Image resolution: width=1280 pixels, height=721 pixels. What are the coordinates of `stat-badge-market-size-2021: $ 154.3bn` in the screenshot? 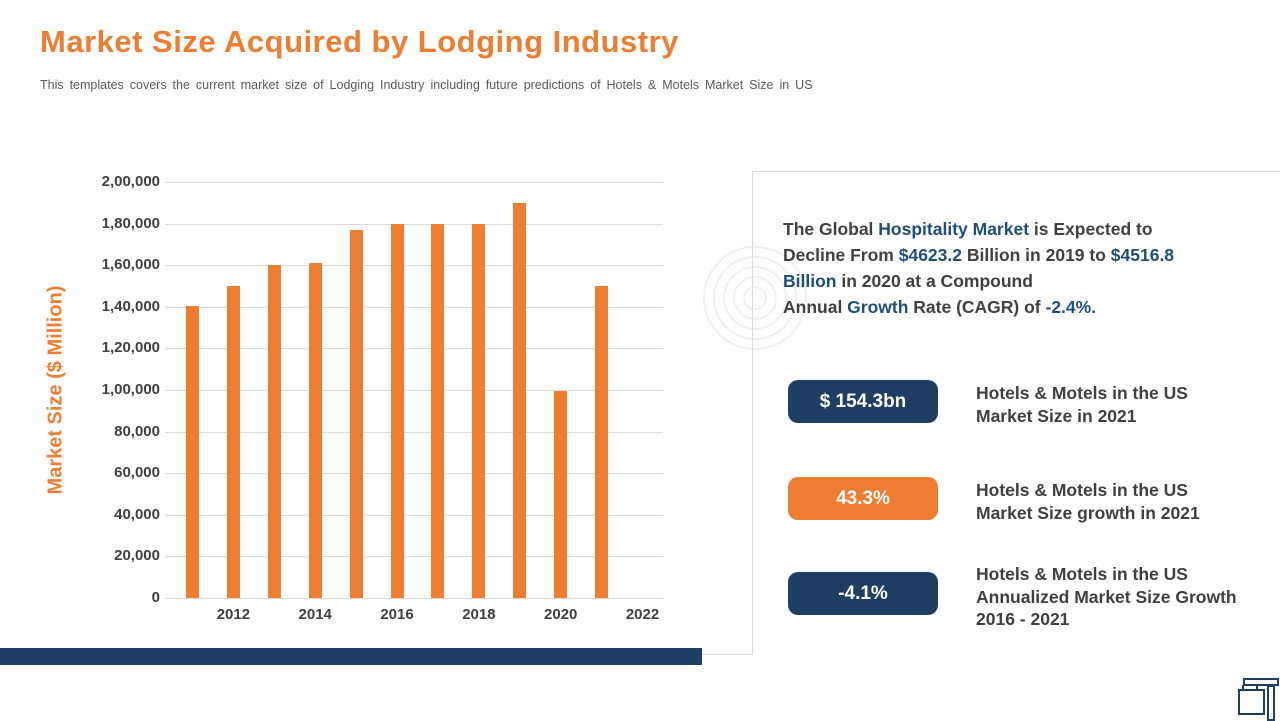 It's located at (863, 401).